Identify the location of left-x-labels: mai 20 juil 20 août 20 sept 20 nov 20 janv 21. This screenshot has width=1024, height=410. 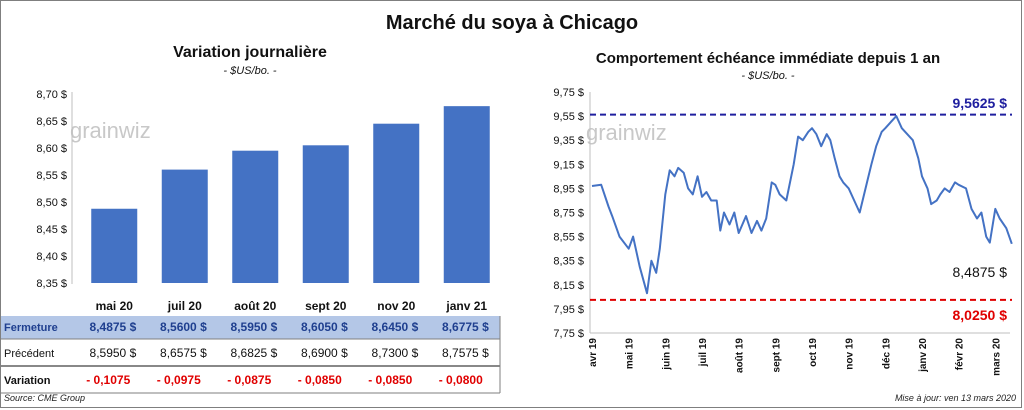
(292, 306).